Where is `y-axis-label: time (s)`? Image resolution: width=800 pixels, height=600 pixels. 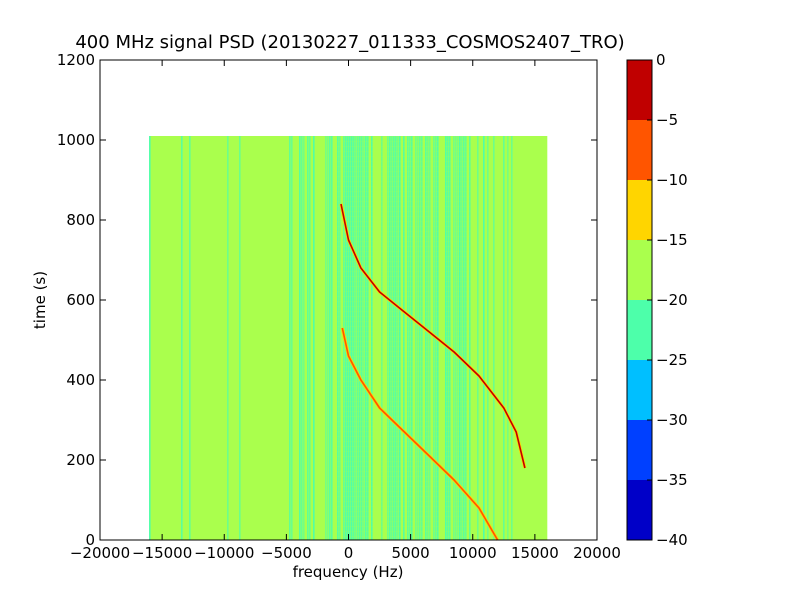
y-axis-label: time (s) is located at coordinates (40, 300).